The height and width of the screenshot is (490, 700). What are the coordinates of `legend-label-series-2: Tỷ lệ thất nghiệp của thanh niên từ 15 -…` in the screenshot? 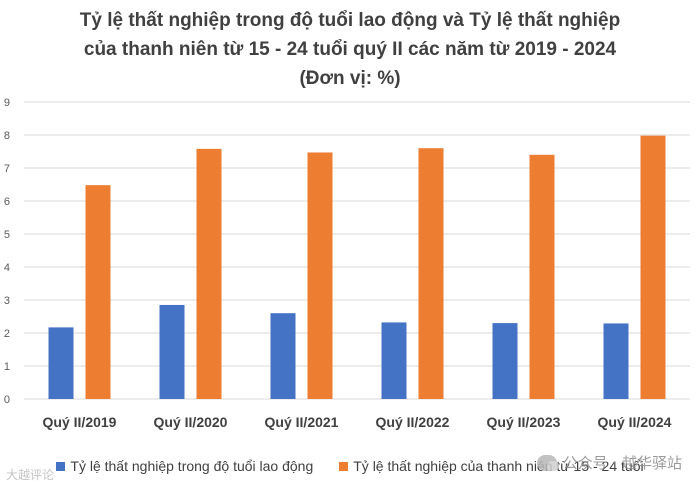 It's located at (498, 466).